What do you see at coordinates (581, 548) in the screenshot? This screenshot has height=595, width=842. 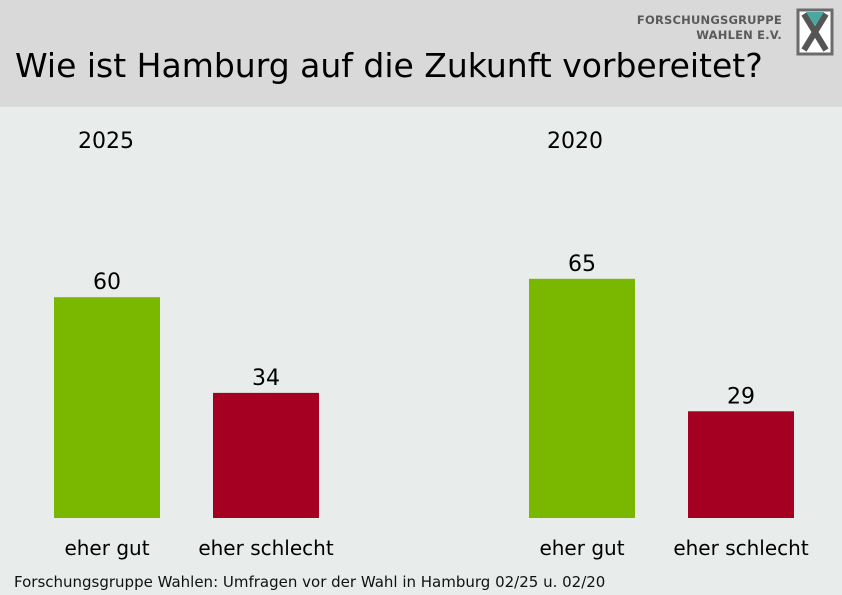 I see `category-label-2020-0: eher gut` at bounding box center [581, 548].